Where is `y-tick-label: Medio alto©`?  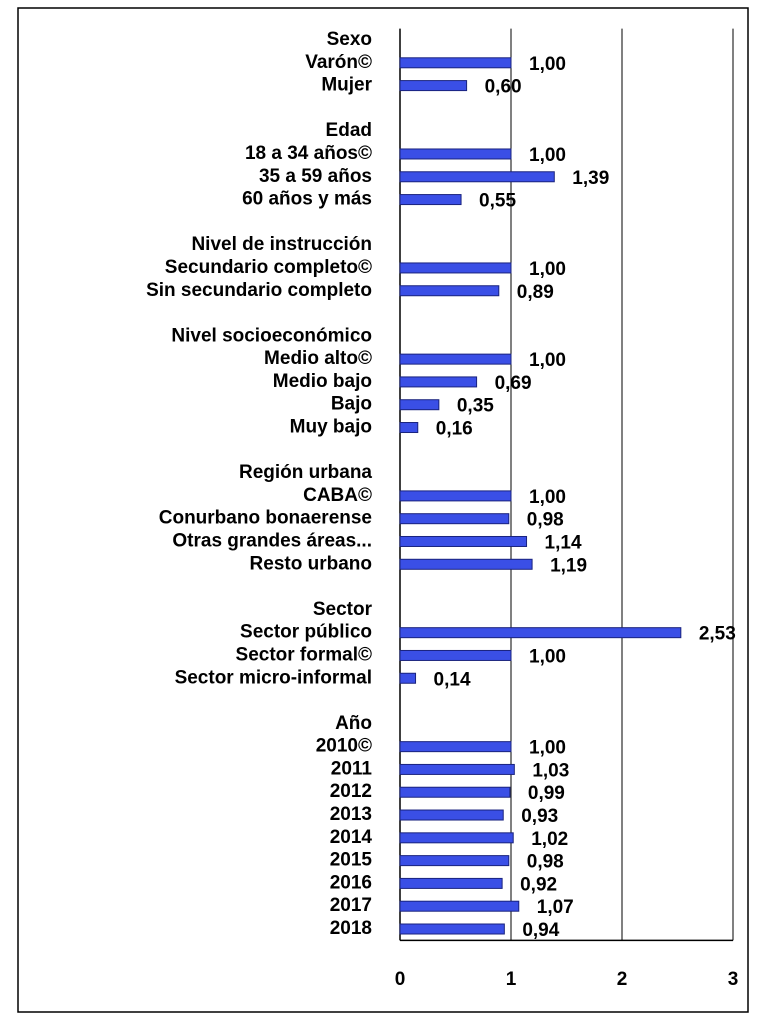
y-tick-label: Medio alto© is located at coordinates (318, 358).